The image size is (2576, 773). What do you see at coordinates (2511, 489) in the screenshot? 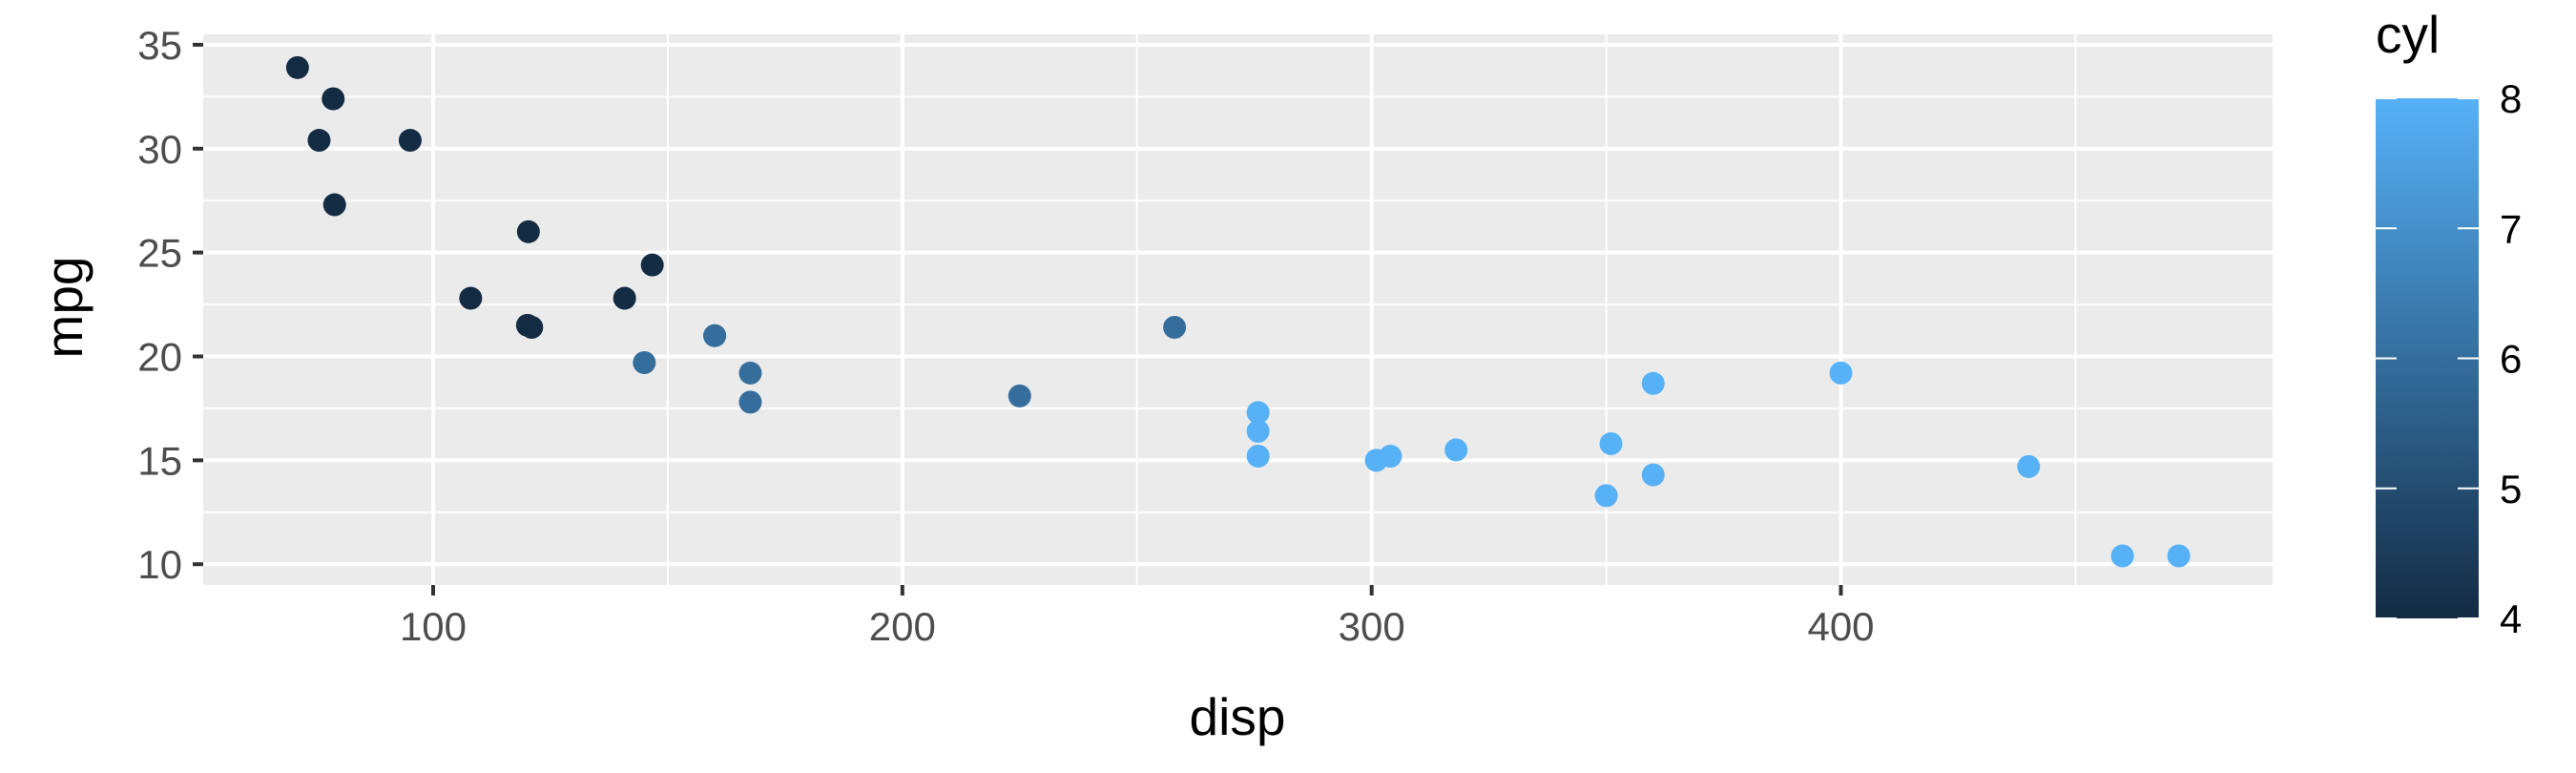
I see `colorbar-tick-label: 5` at bounding box center [2511, 489].